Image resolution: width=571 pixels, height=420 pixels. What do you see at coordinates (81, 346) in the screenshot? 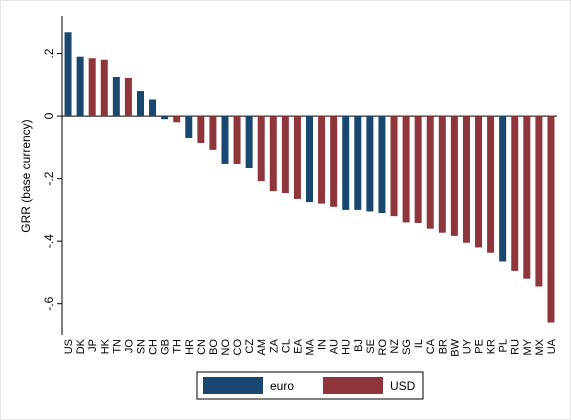
I see `x-tick-label: DK` at bounding box center [81, 346].